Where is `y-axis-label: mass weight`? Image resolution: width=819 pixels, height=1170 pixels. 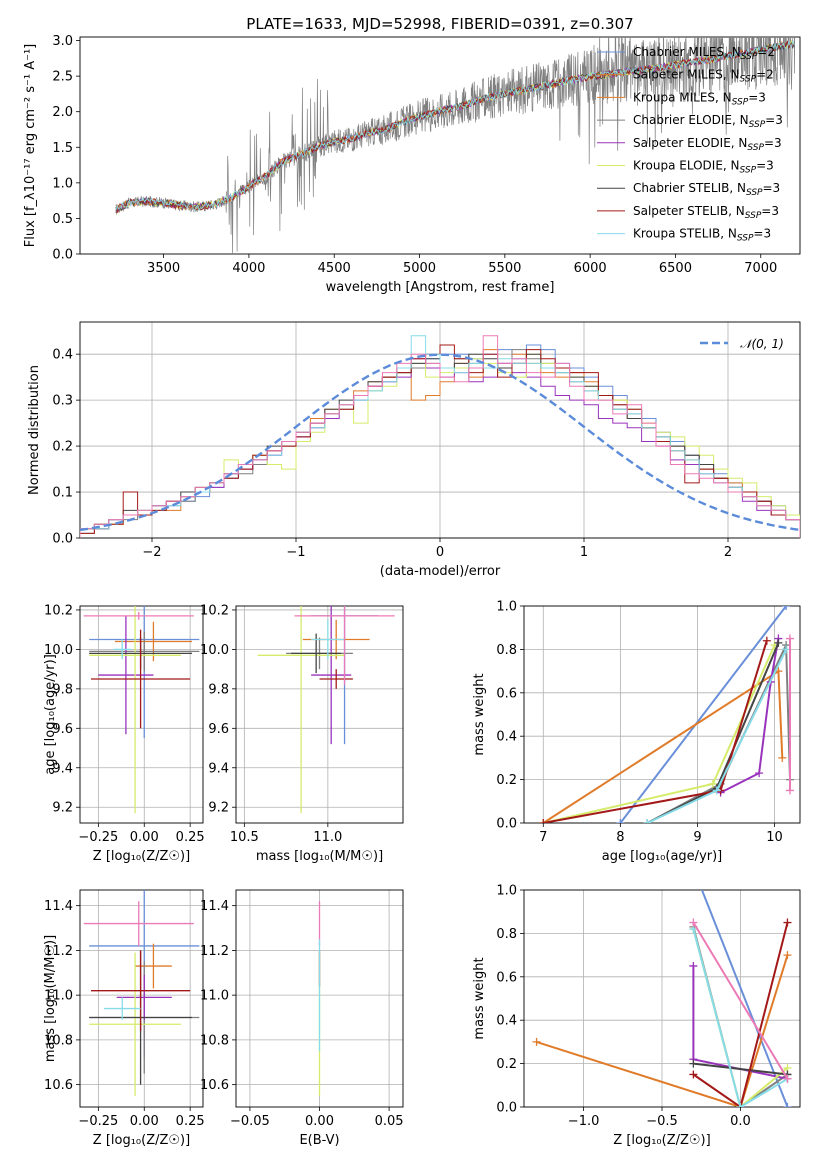 y-axis-label: mass weight is located at coordinates (479, 714).